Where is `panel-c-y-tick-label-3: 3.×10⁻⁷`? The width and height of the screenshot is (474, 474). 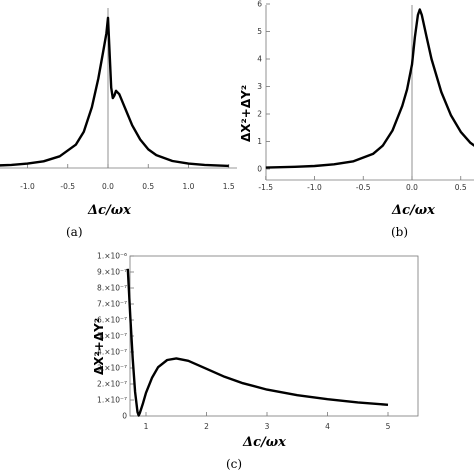 panel-c-y-tick-label-3: 3.×10⁻⁷ is located at coordinates (112, 368).